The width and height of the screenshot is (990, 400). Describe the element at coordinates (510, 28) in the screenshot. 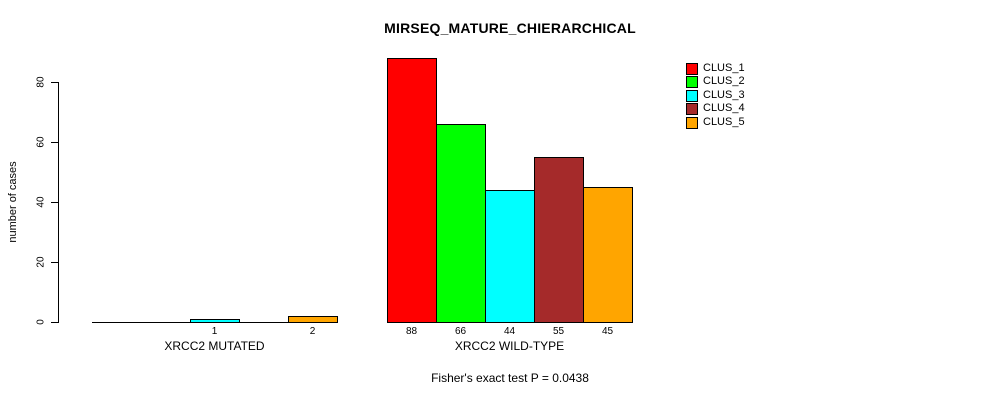

I see `chart-title: MIRSEQ_MATURE_CHIERARCHICAL` at that location.